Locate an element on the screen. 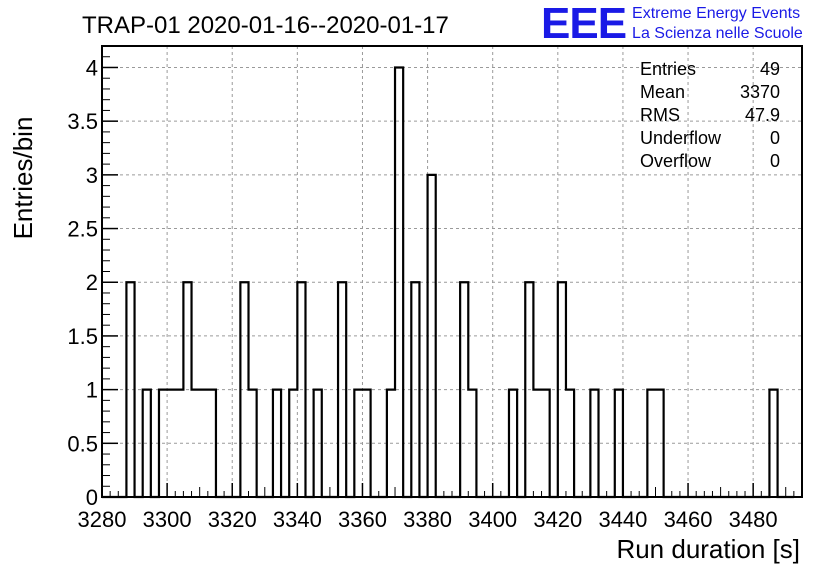  stat-entries-value: 49 is located at coordinates (769, 69).